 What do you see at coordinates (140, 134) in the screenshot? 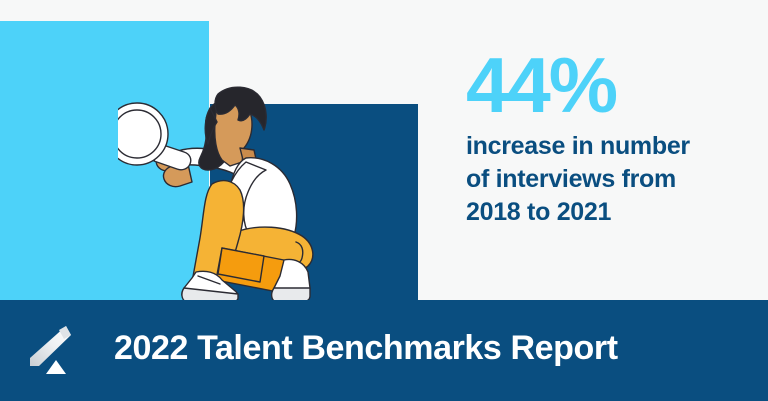
I see `magnifier-lens` at bounding box center [140, 134].